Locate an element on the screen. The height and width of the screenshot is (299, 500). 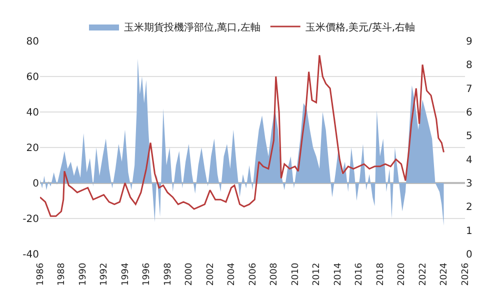
y2-tick-label: 7 is located at coordinates (469, 89).